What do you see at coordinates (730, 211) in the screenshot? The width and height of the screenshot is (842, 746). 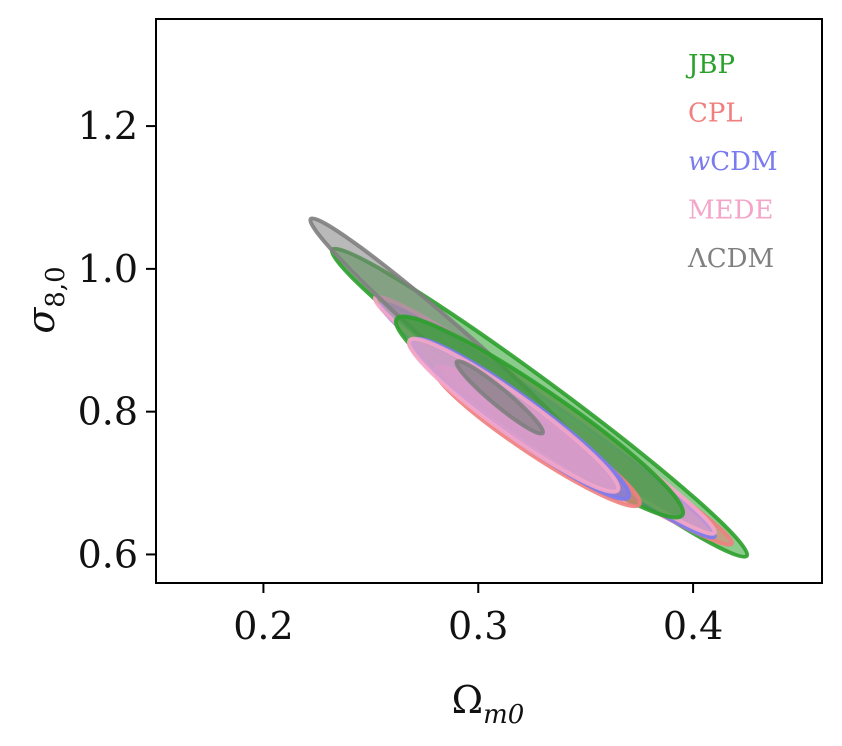 I see `legend-entry-mede: MEDE` at bounding box center [730, 211].